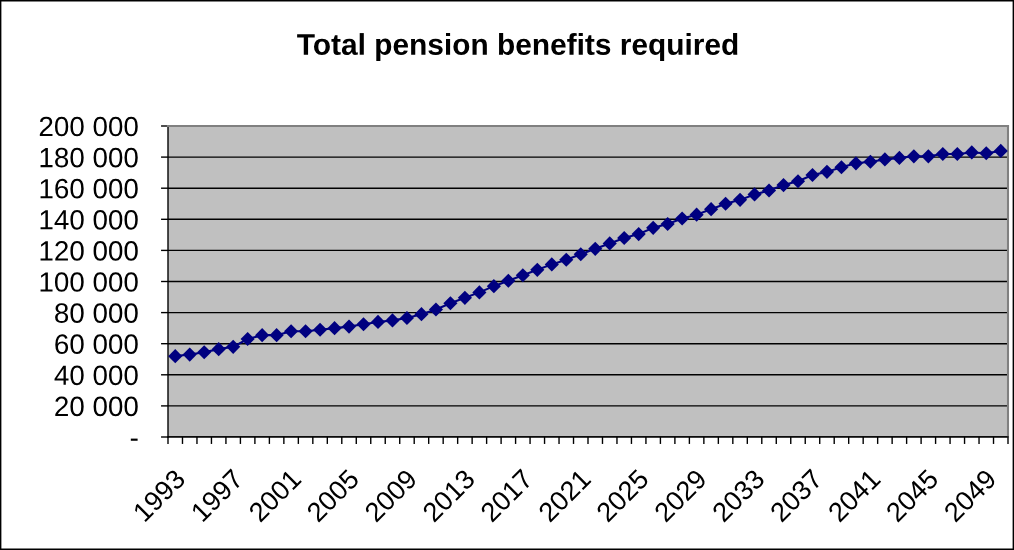 This screenshot has width=1014, height=550. What do you see at coordinates (517, 47) in the screenshot?
I see `chart-title: Total pension benefits required` at bounding box center [517, 47].